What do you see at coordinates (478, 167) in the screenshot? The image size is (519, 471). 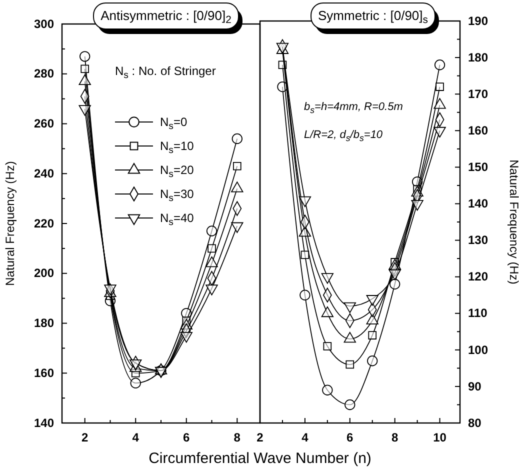 I see `y-tick-label: 150` at bounding box center [478, 167].